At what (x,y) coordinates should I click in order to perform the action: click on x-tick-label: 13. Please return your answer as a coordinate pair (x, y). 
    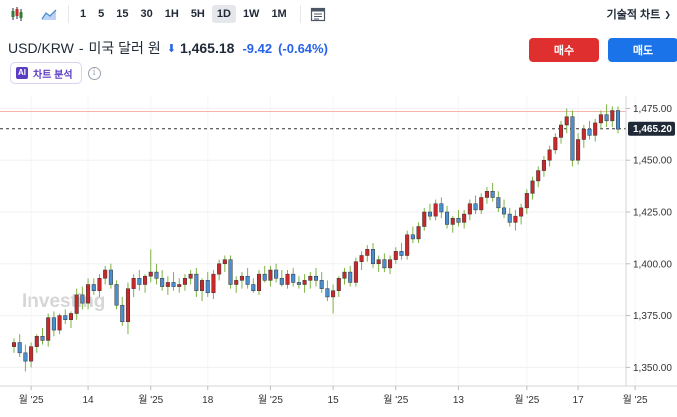
    Looking at the image, I should click on (459, 400).